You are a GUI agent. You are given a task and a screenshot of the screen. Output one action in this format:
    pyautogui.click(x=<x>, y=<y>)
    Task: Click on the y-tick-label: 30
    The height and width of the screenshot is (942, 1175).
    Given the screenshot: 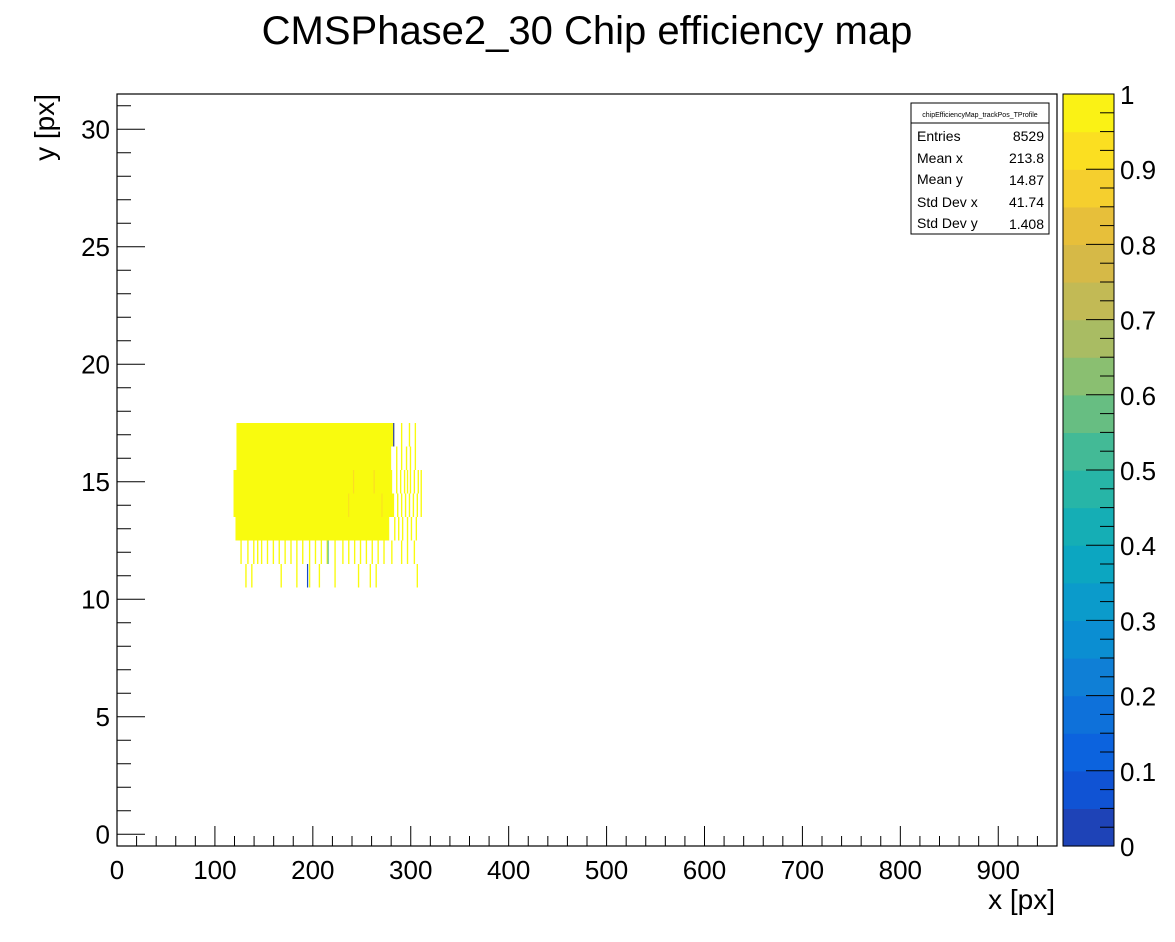 What is the action you would take?
    pyautogui.click(x=95, y=129)
    